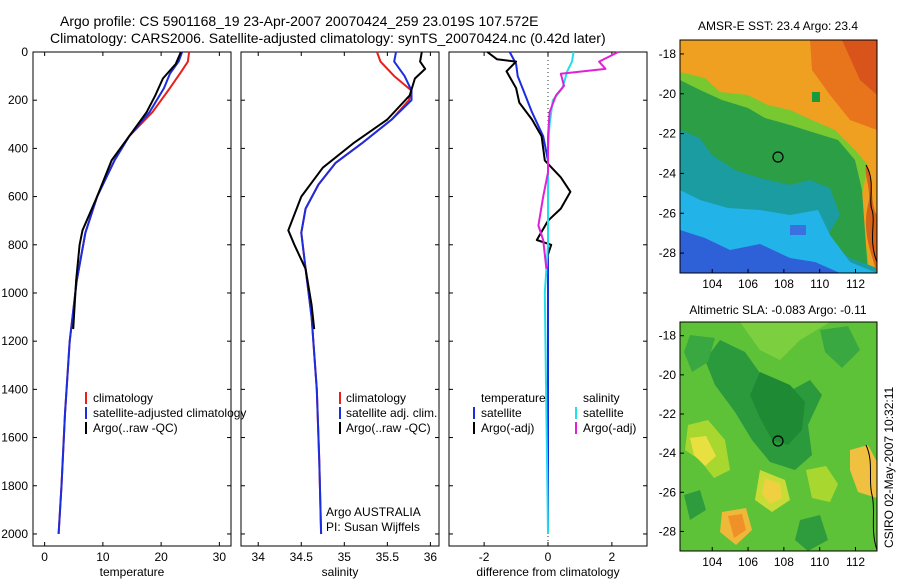 Image resolution: width=900 pixels, height=580 pixels. I want to click on legend-label-temp-argo: Argo(-adj), so click(507, 428).